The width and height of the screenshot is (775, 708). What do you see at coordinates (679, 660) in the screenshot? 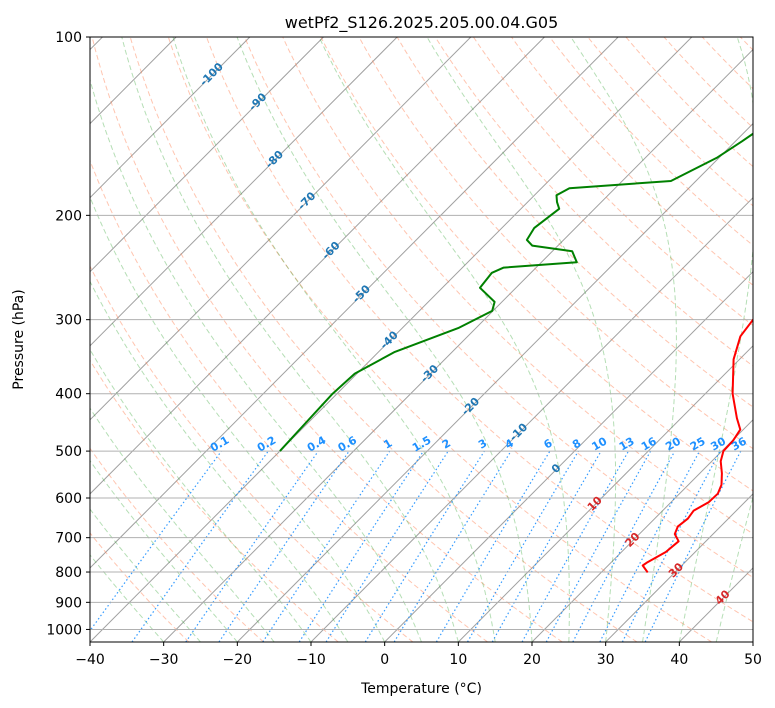
I see `x-tick-label: 40` at bounding box center [679, 660].